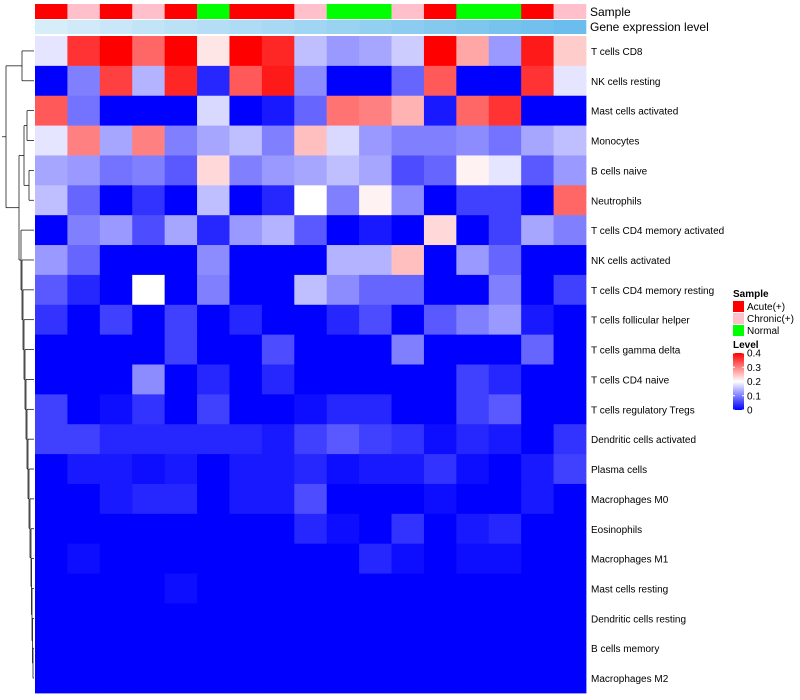 This screenshot has height=700, width=800. What do you see at coordinates (754, 396) in the screenshot?
I see `level-tick-label: 0.1` at bounding box center [754, 396].